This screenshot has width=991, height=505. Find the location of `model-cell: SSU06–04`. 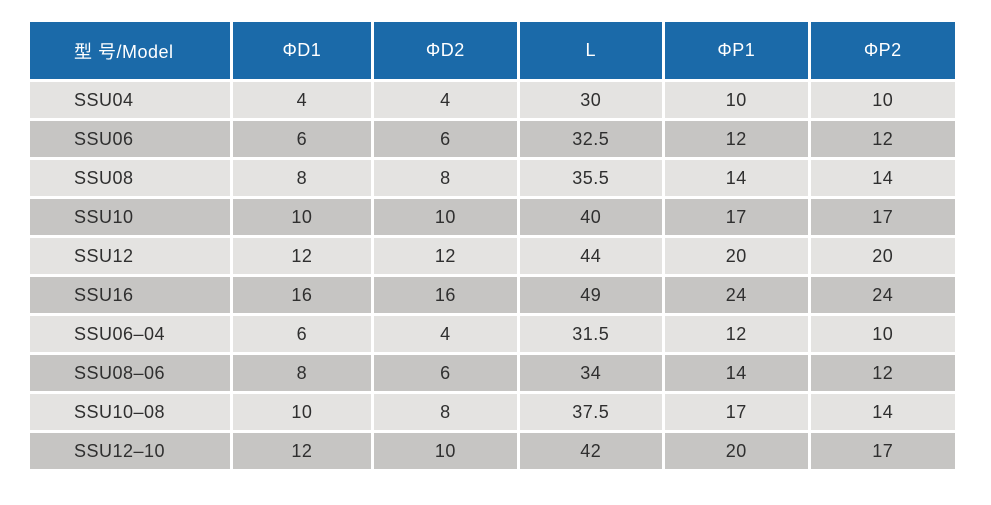

model-cell: SSU06–04 is located at coordinates (130, 334).